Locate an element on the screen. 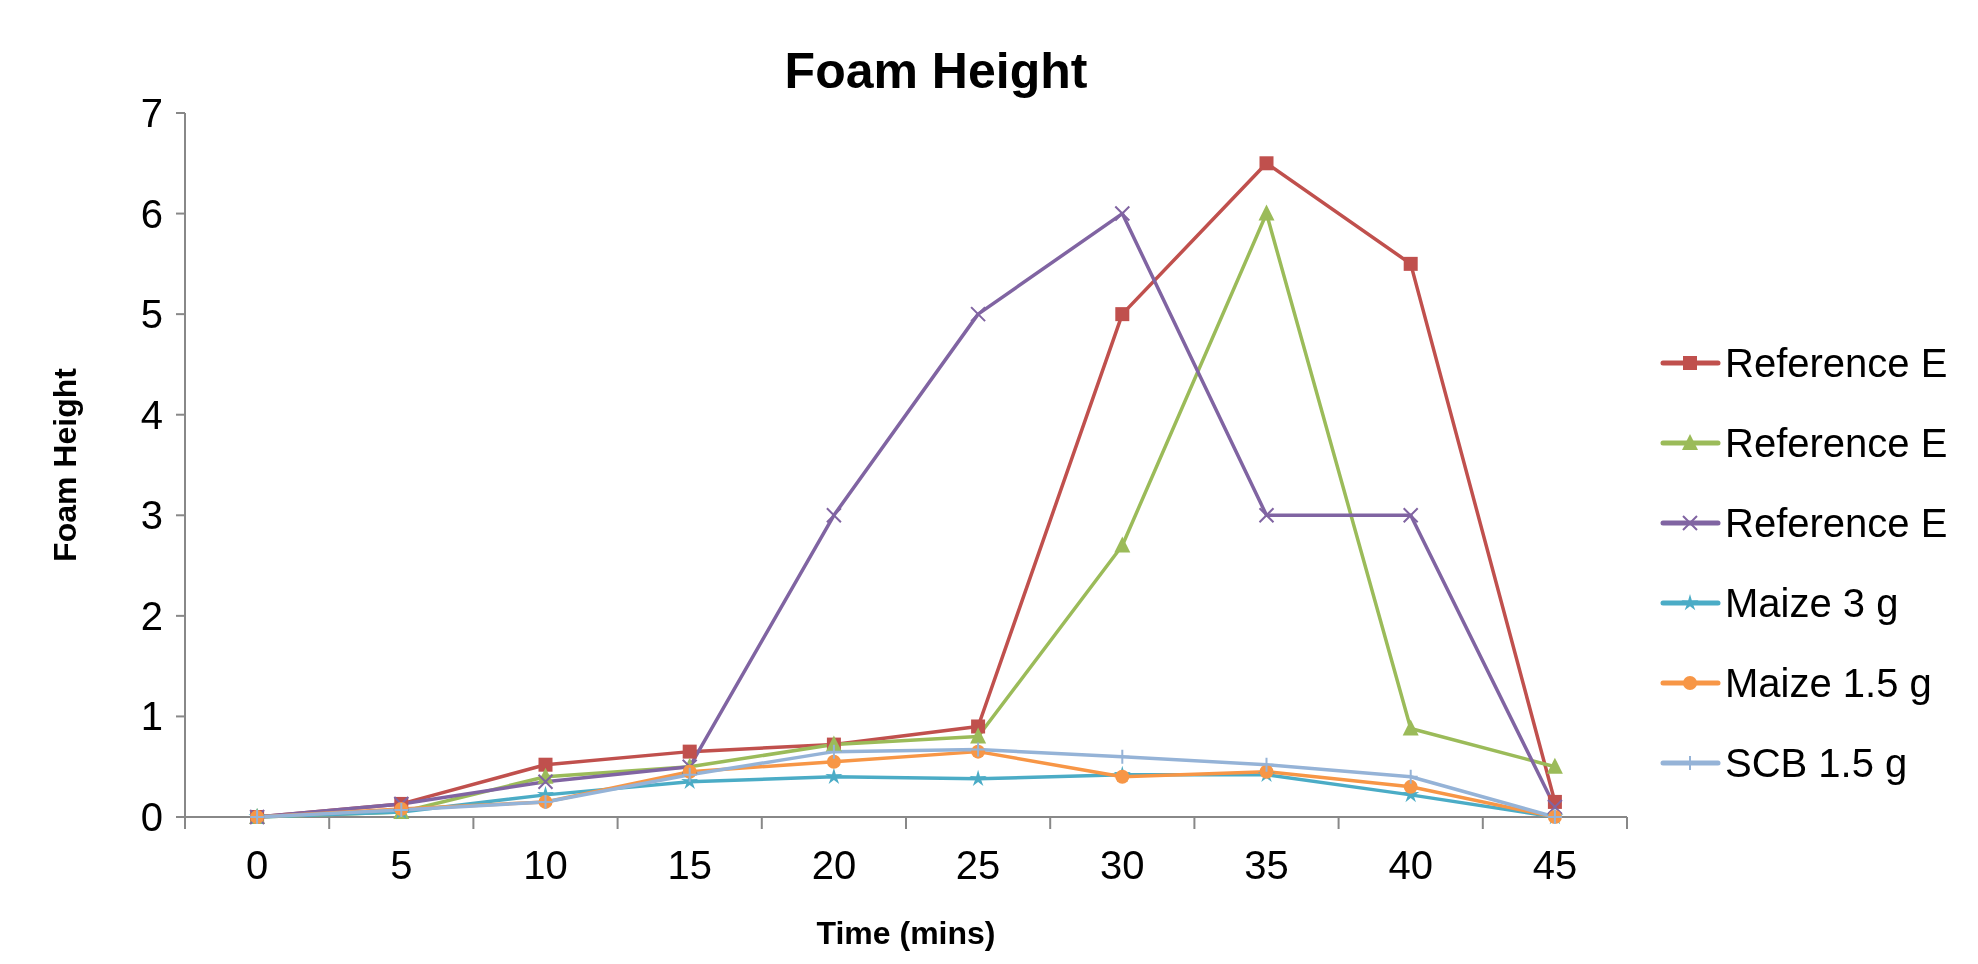 The height and width of the screenshot is (964, 1978). x-axis-title: Time (mins) is located at coordinates (906, 933).